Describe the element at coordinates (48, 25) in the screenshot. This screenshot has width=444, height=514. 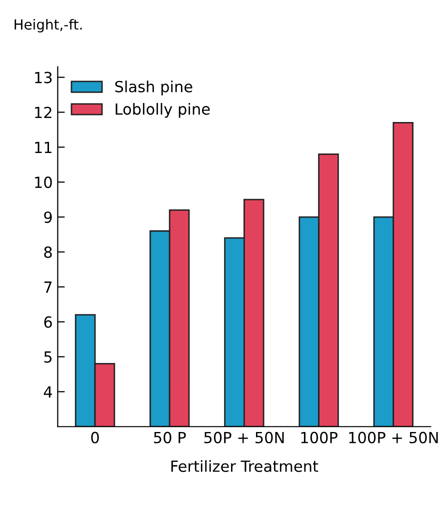
I see `y-axis-title: Height,-ft.` at that location.